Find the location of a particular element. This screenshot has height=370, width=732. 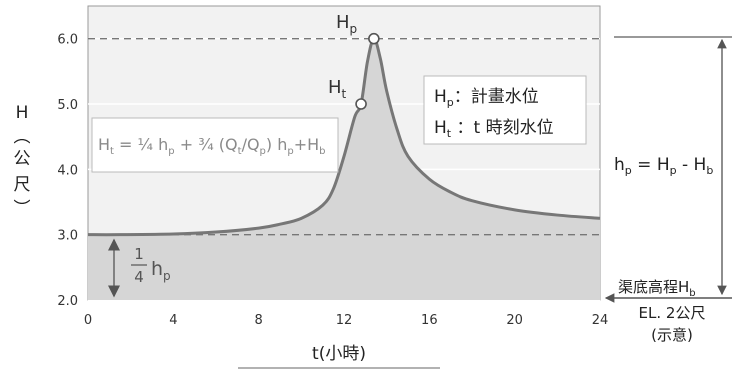

y-axis-label: H ︵公尺 ︶ is located at coordinates (22, 161).